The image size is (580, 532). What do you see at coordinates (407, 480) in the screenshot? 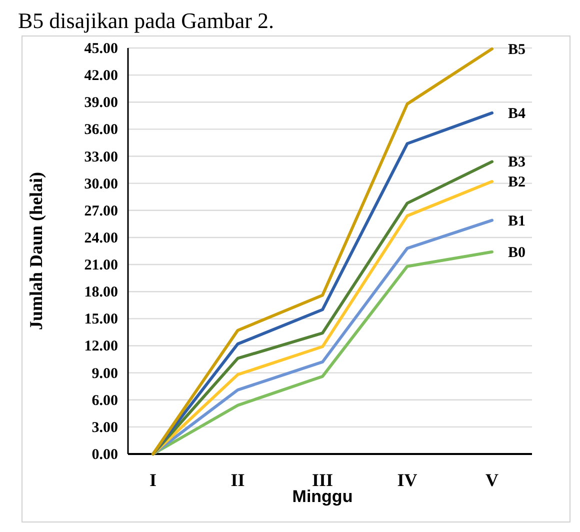
I see `x-tick-label: IV` at bounding box center [407, 480].